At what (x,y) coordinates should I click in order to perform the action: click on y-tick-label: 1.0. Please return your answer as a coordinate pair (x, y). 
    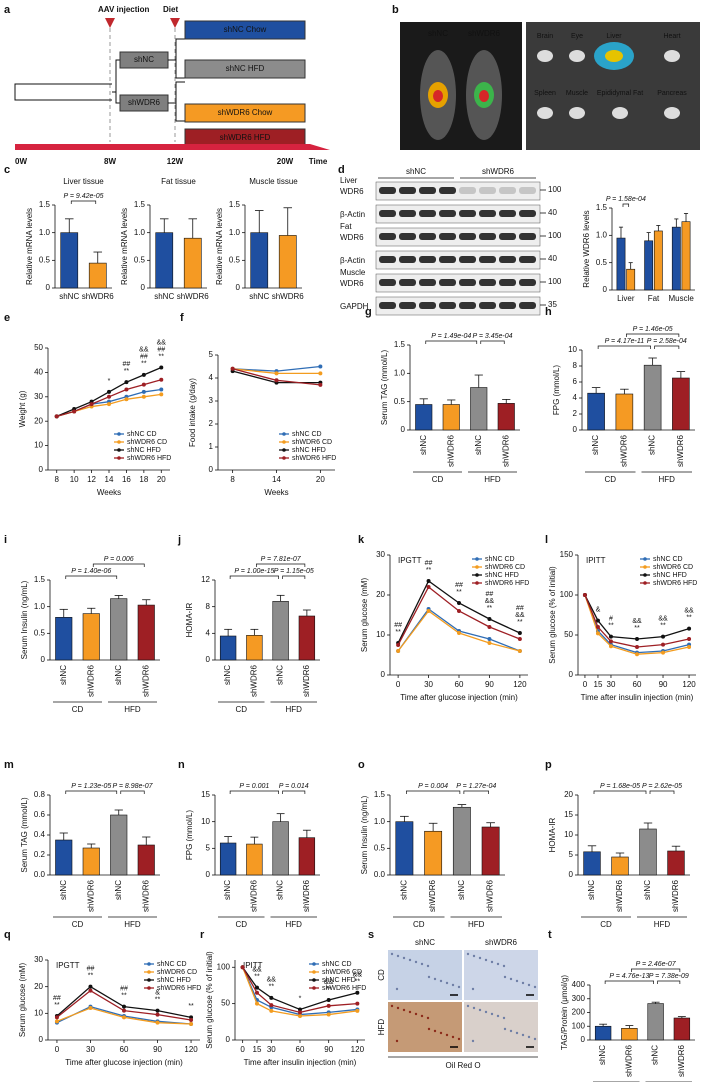
    Looking at the image, I should click on (602, 234).